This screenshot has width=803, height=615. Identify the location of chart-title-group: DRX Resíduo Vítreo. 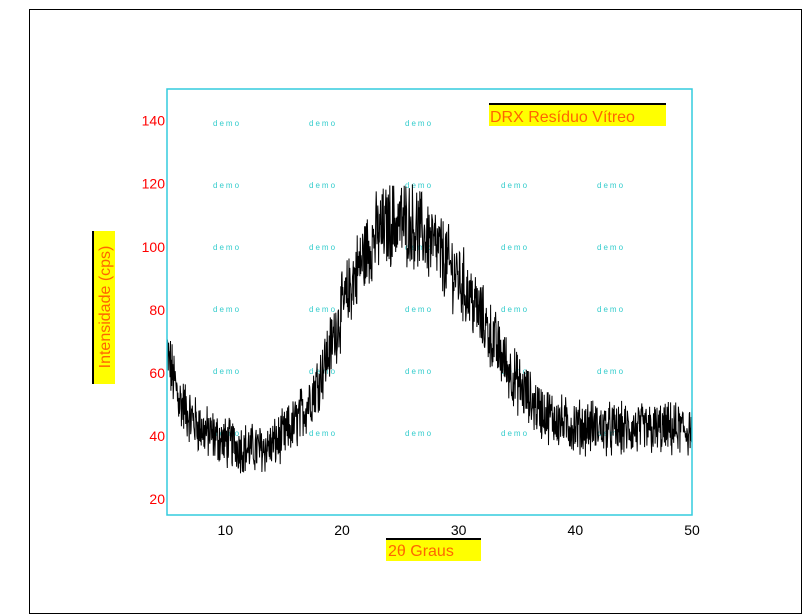
(577, 114).